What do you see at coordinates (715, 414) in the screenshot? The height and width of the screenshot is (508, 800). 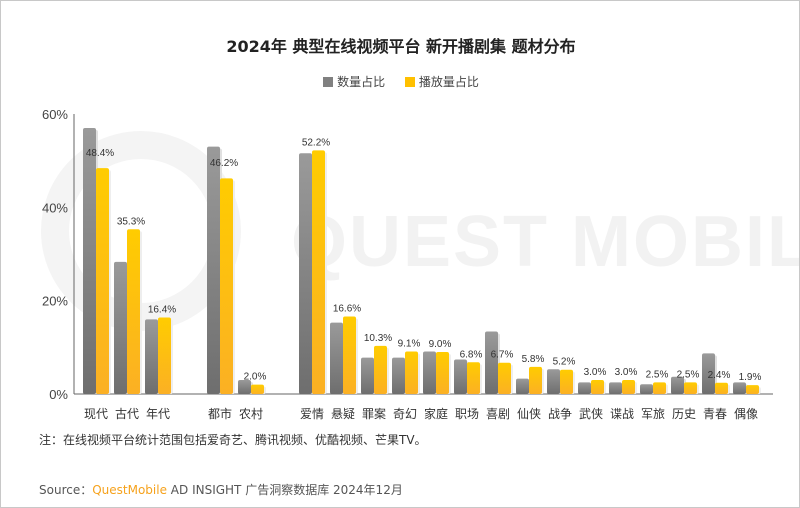 I see `x-tick-label: 青春` at bounding box center [715, 414].